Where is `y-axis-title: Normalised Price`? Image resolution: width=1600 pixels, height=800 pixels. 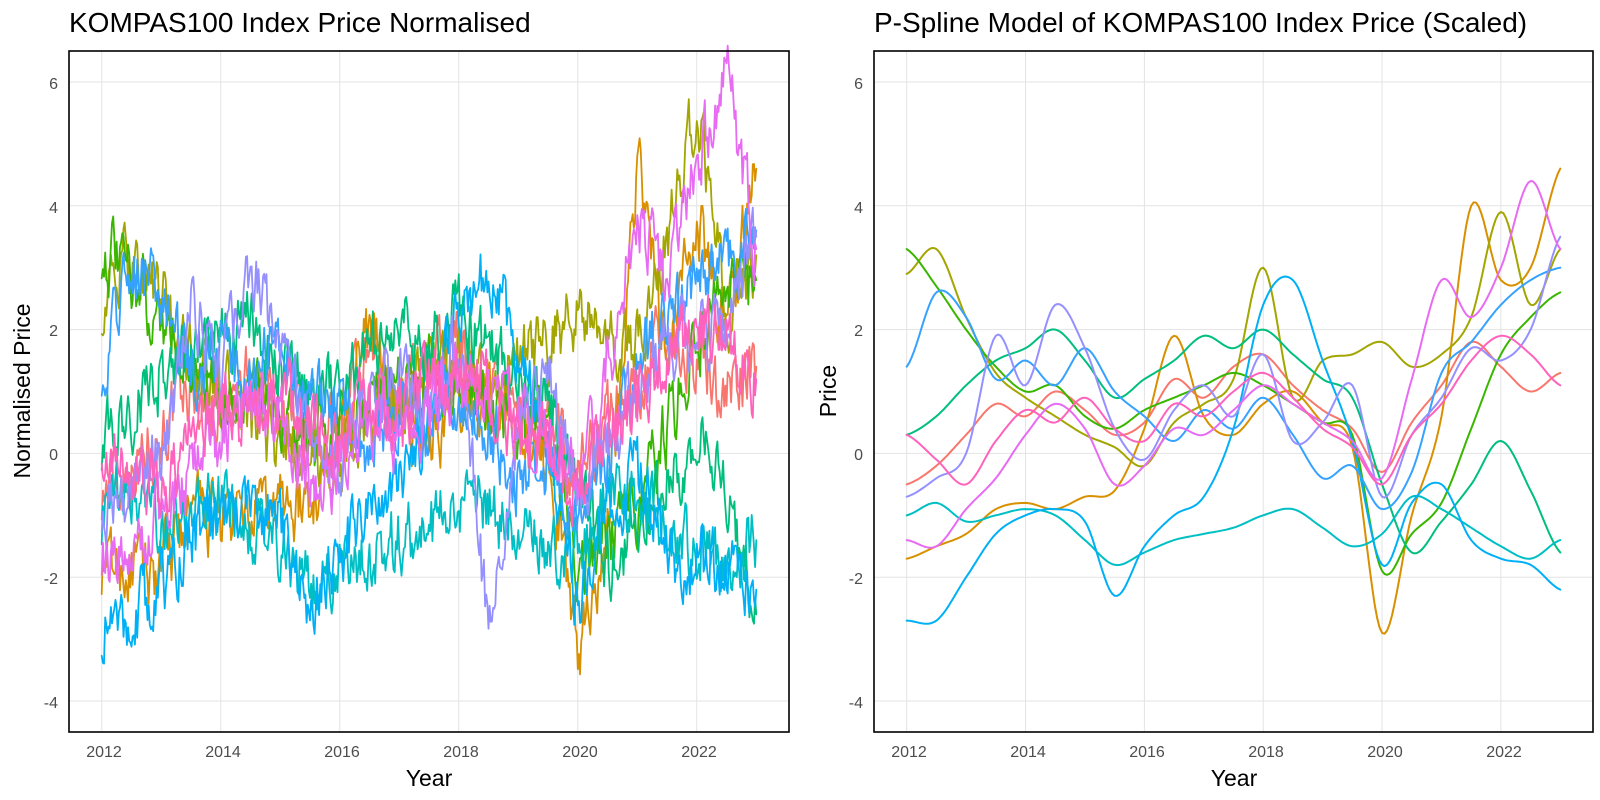
y-axis-title: Normalised Price is located at coordinates (22, 390).